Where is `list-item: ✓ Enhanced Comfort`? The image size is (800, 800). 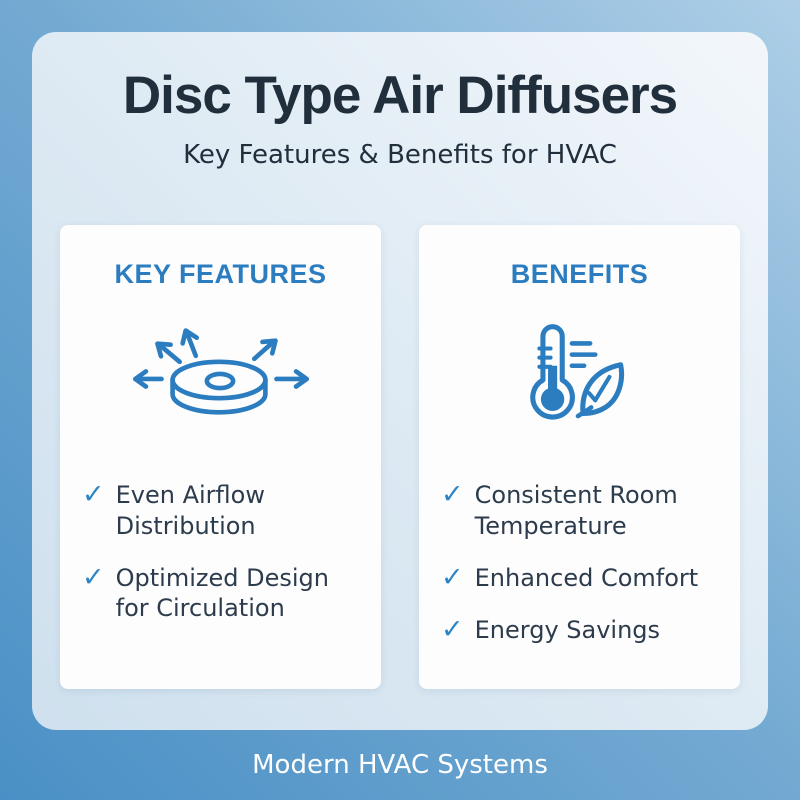 list-item: ✓ Enhanced Comfort is located at coordinates (579, 578).